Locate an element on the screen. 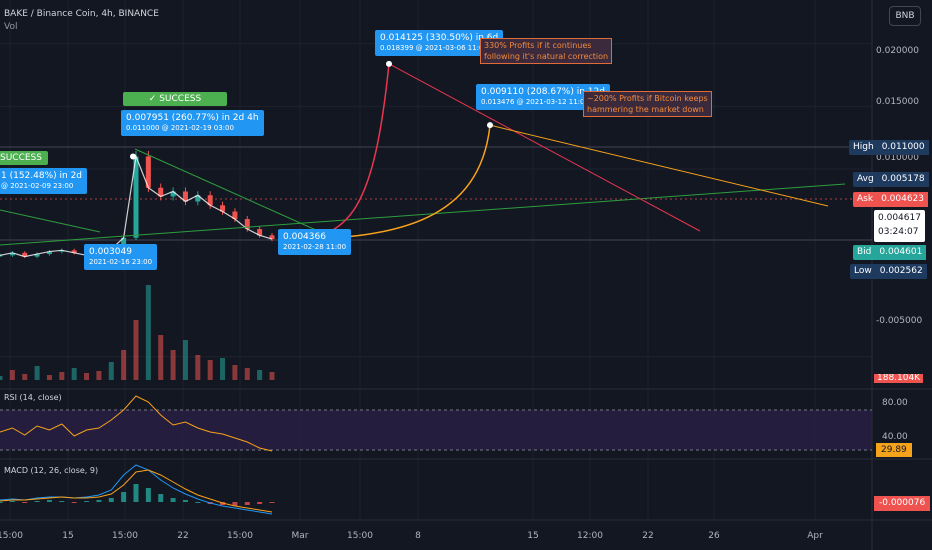  chart-header: BAKE / Binance Coin, 4h, BINANCE Vol is located at coordinates (81, 21).